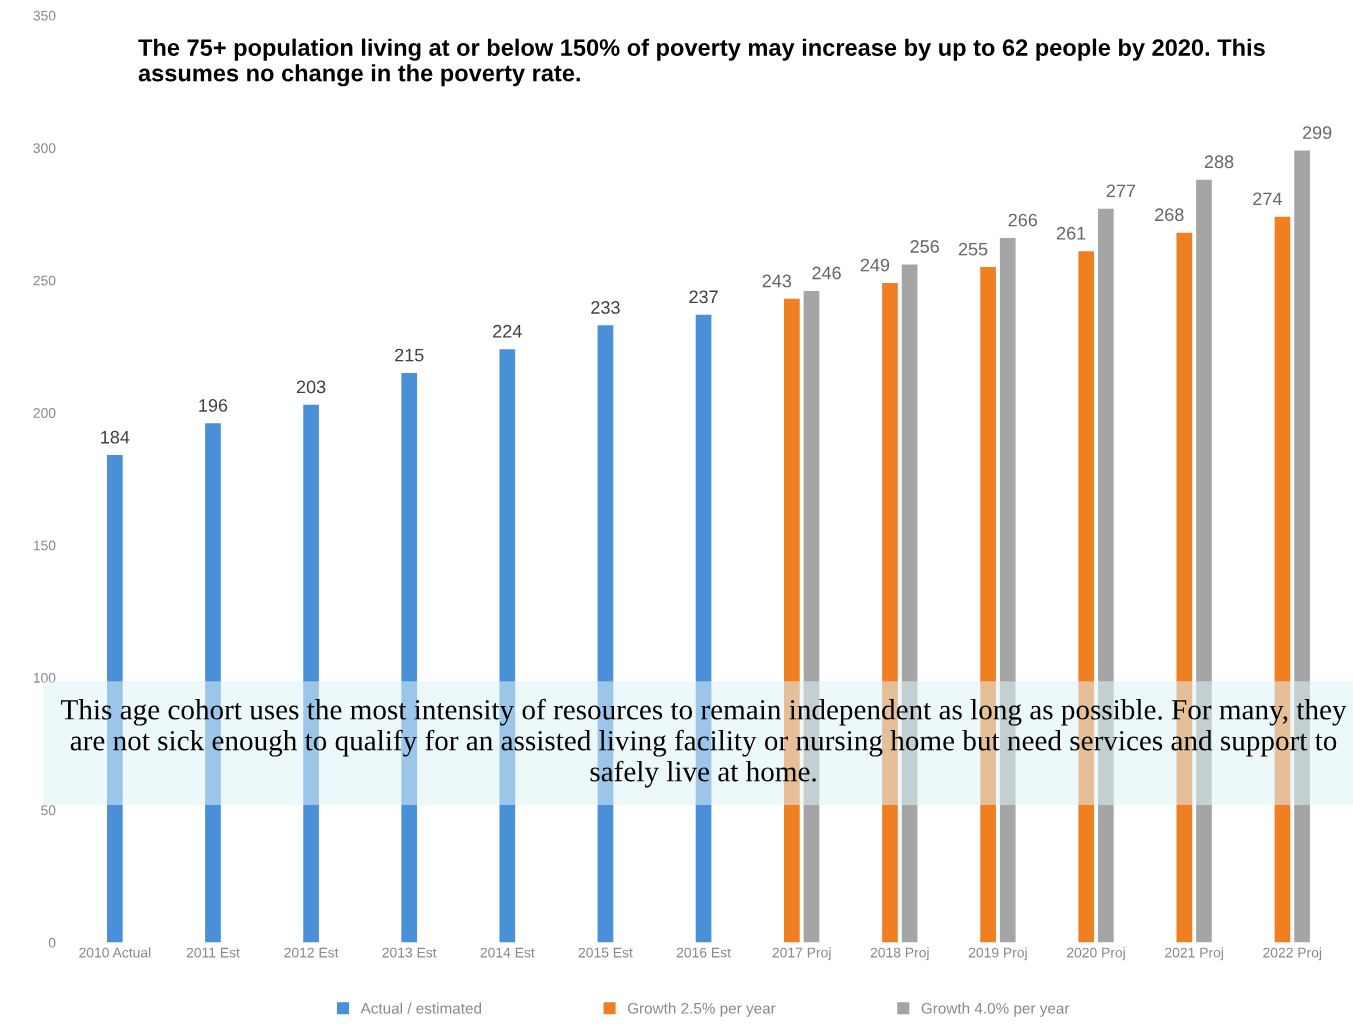 This screenshot has width=1353, height=1030. Describe the element at coordinates (701, 1009) in the screenshot. I see `legend-label: Growth 2.5% per year` at that location.